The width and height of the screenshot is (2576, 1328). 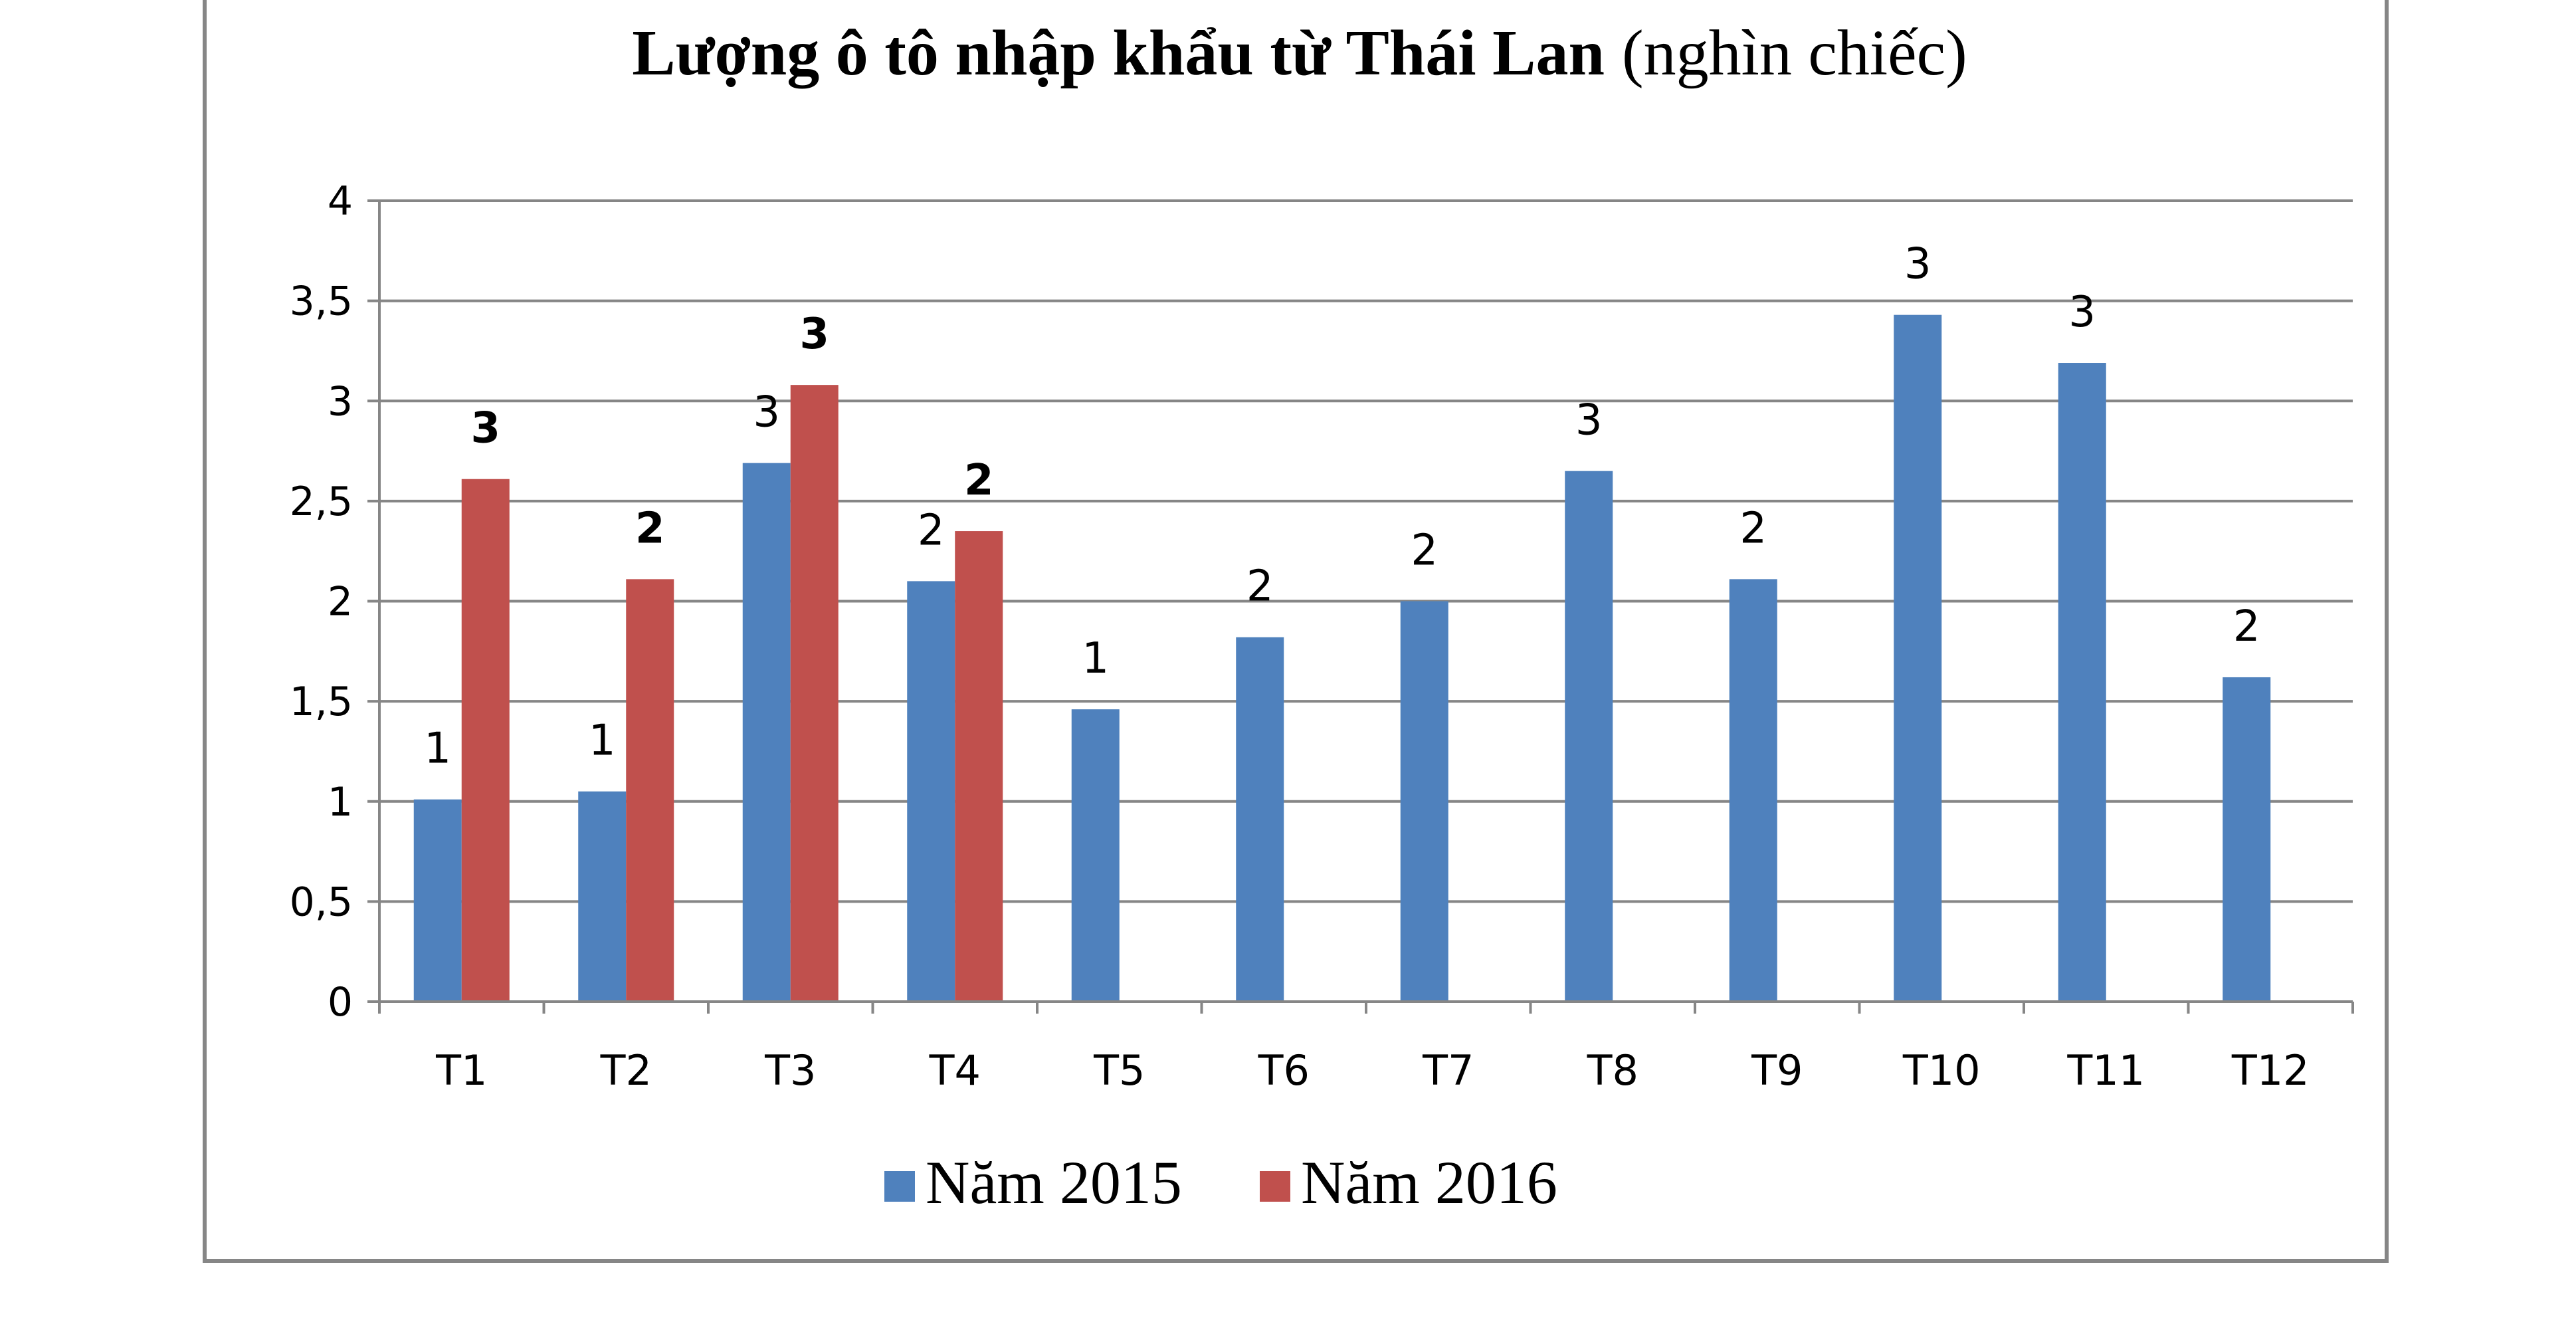 What do you see at coordinates (341, 201) in the screenshot?
I see `y-tick-label: 4` at bounding box center [341, 201].